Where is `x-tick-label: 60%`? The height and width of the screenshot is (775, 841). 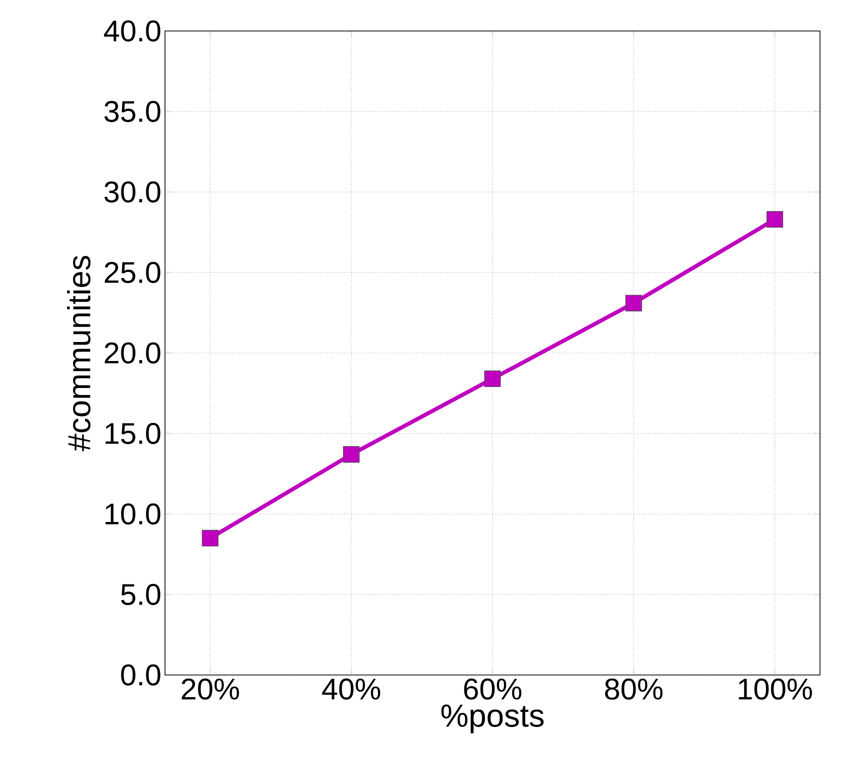
x-tick-label: 60% is located at coordinates (493, 689).